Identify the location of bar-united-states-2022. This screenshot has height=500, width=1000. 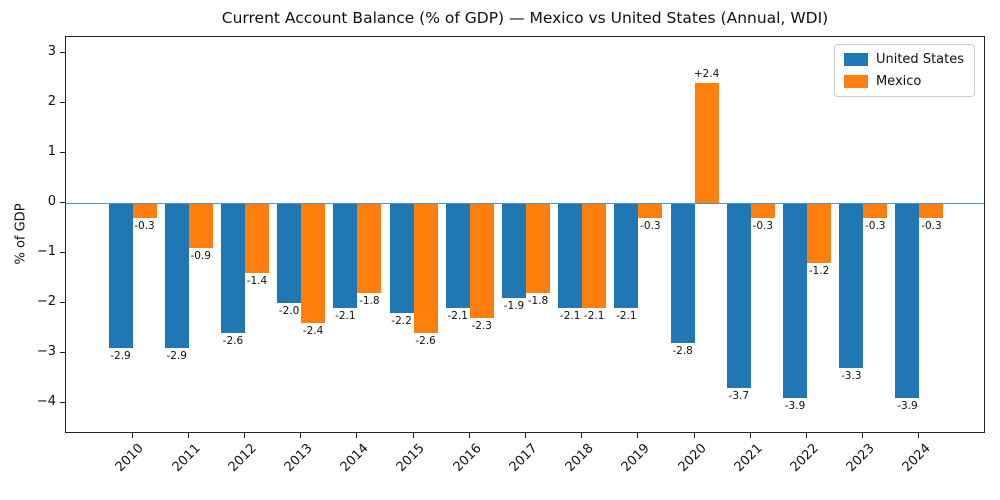
(795, 300).